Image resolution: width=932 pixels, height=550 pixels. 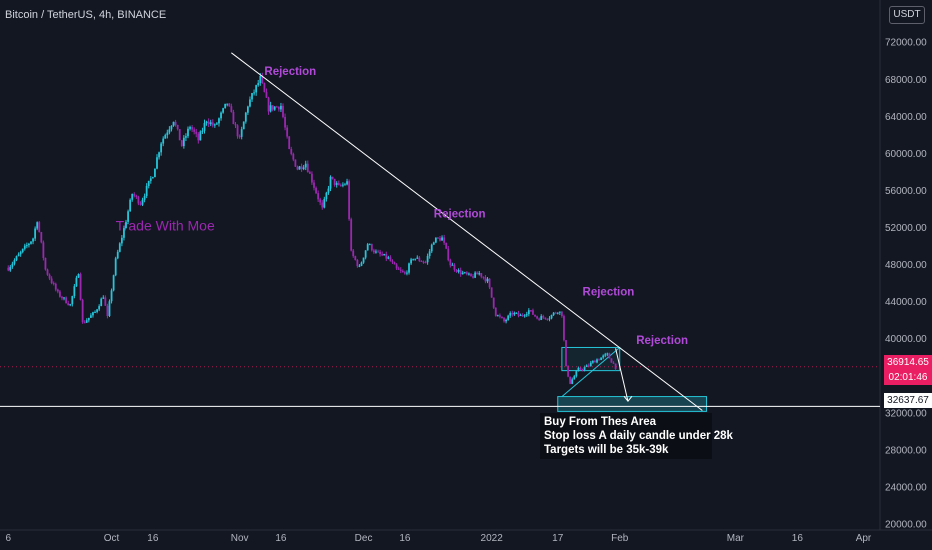 I want to click on y-tick-label: 56000.00, so click(x=906, y=191).